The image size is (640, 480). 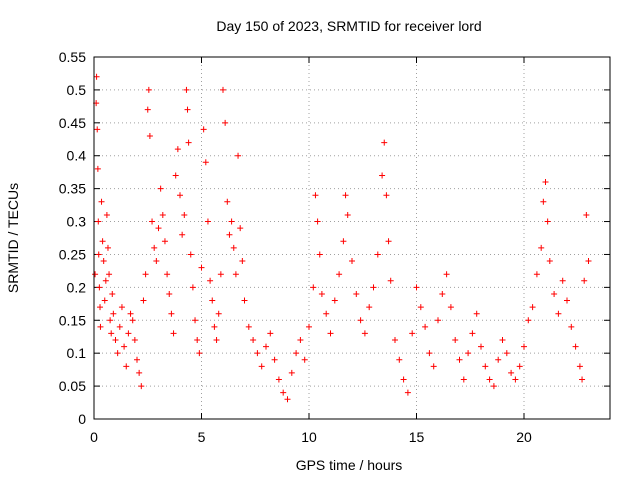 What do you see at coordinates (72, 189) in the screenshot?
I see `y-tick-label: 0.35` at bounding box center [72, 189].